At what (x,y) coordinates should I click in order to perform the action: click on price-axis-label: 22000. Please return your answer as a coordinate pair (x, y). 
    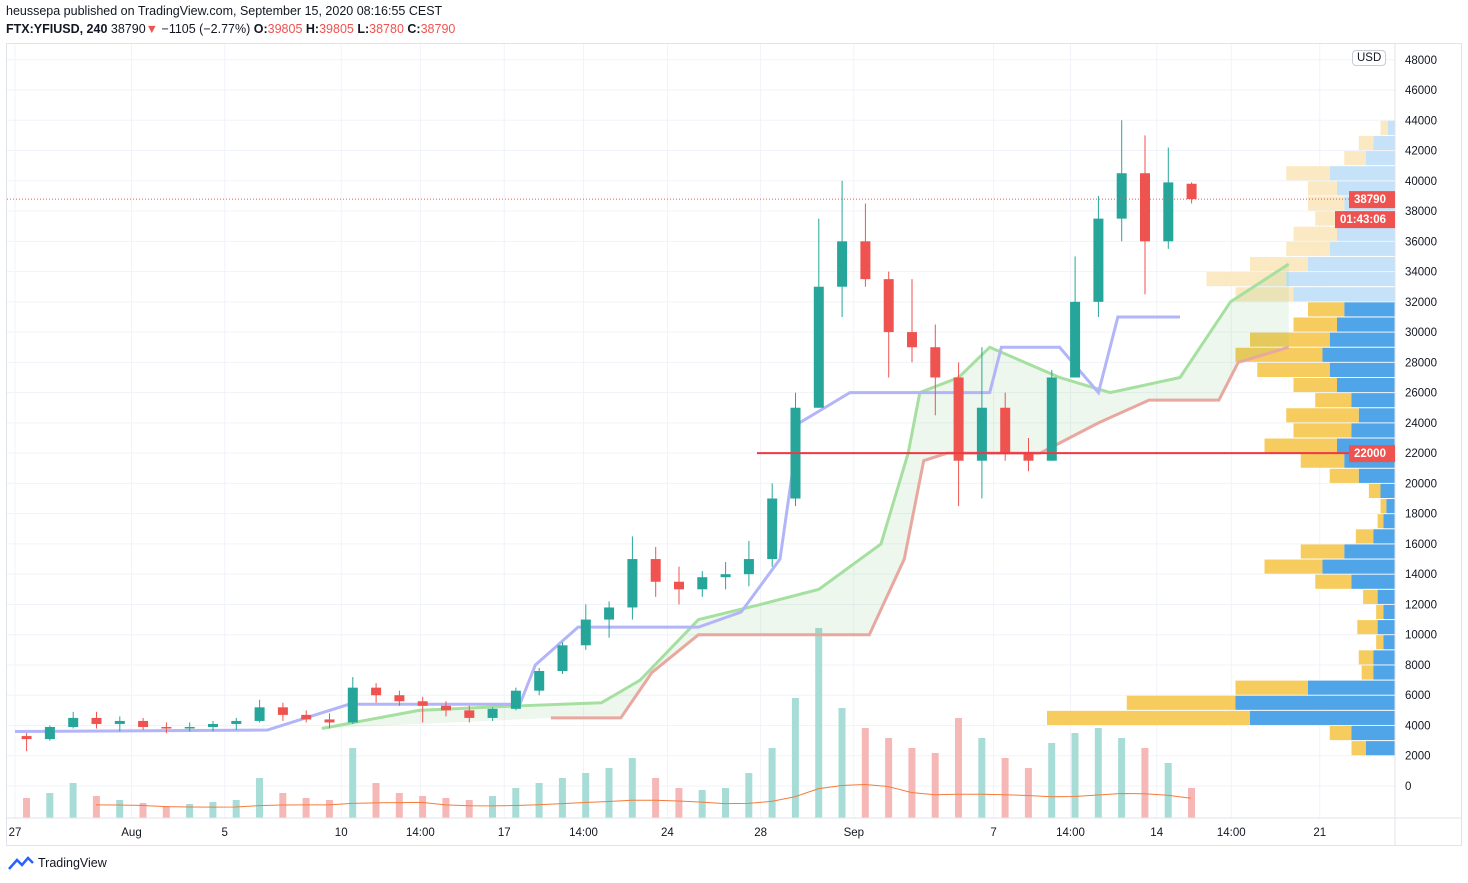
    Looking at the image, I should click on (1421, 454).